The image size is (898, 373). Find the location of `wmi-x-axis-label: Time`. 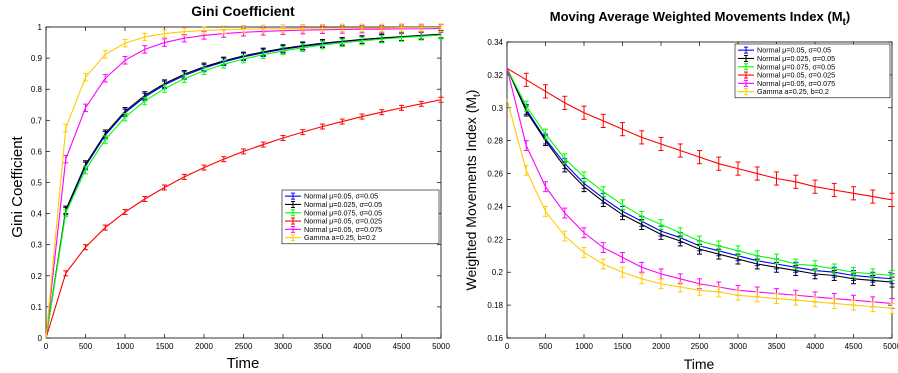

wmi-x-axis-label: Time is located at coordinates (699, 364).